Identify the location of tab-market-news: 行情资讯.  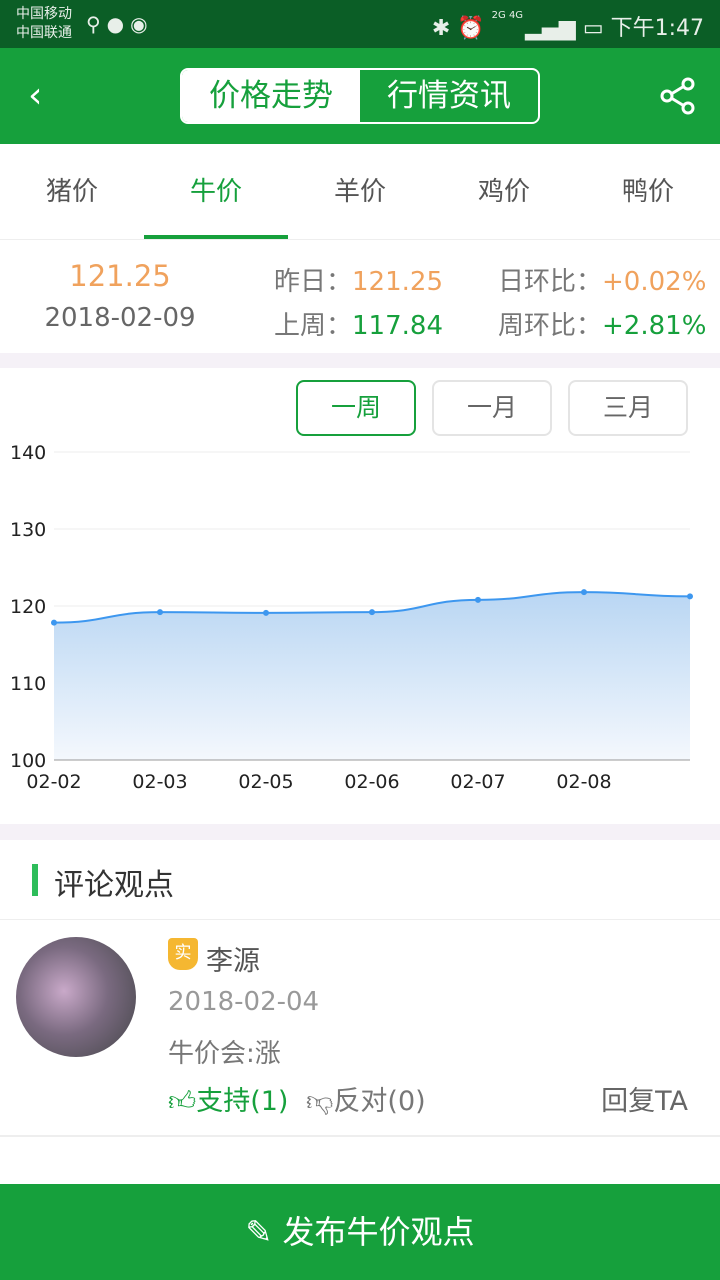
(449, 96).